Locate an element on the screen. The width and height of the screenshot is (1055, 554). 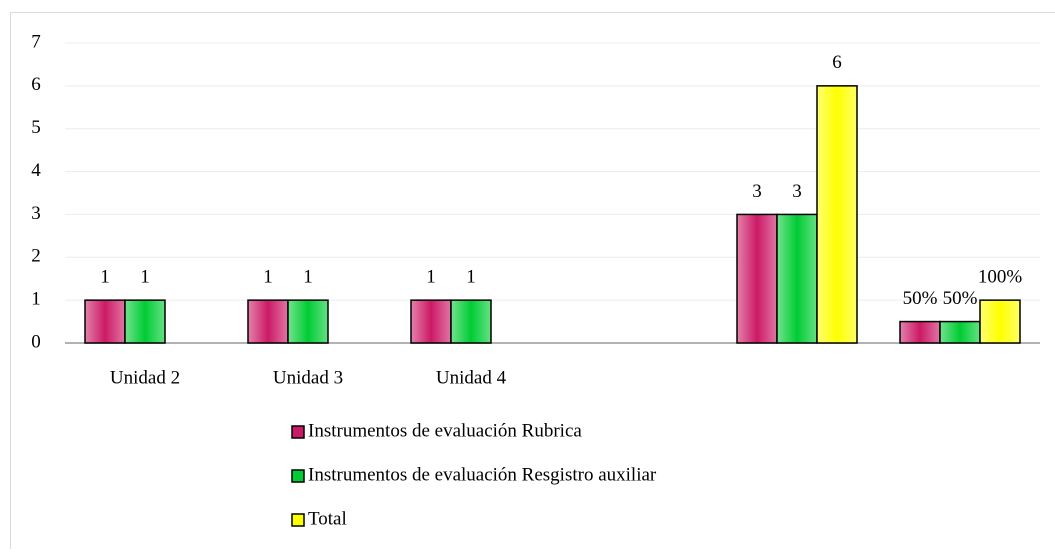
y-tick-label: 6 is located at coordinates (36, 84).